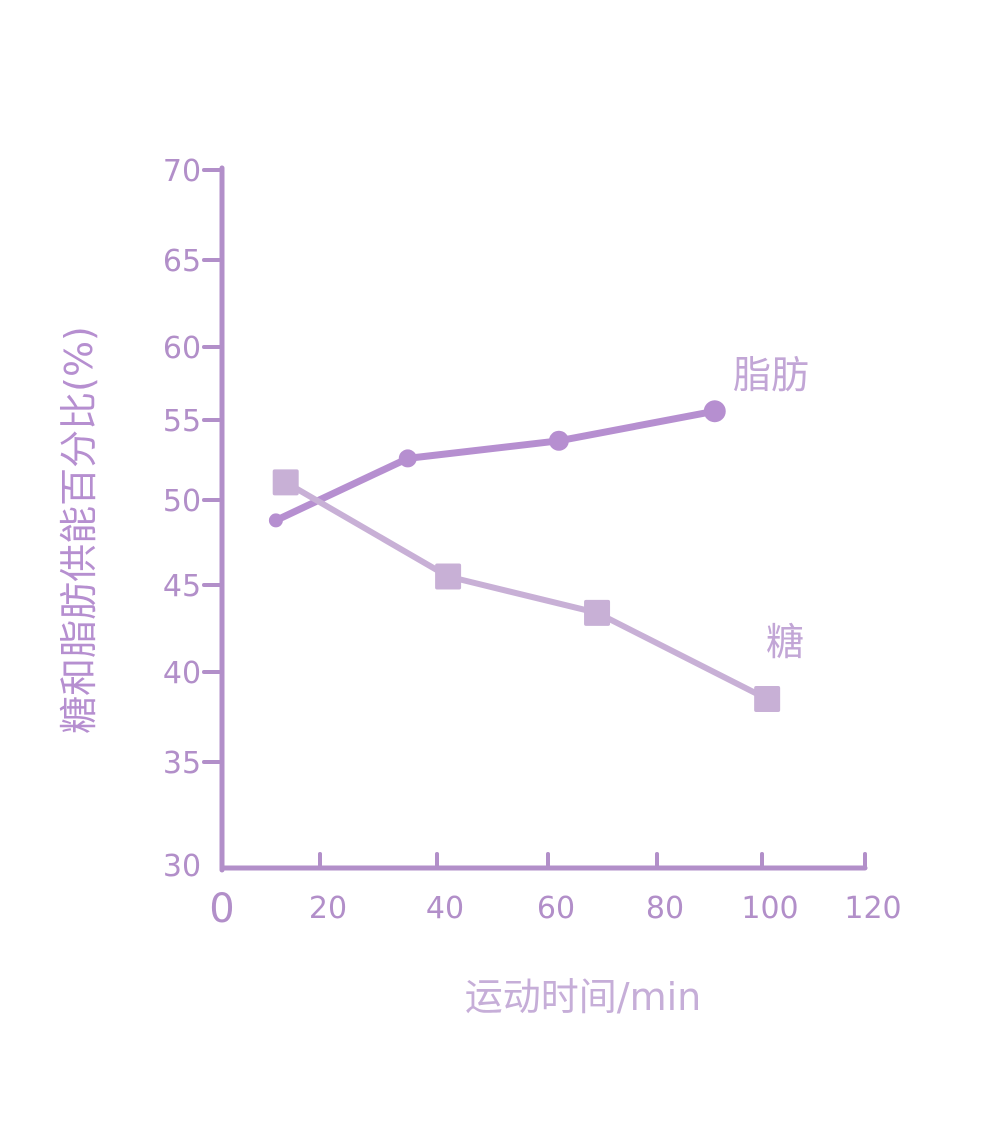  What do you see at coordinates (556, 908) in the screenshot?
I see `x-tick-label: 60` at bounding box center [556, 908].